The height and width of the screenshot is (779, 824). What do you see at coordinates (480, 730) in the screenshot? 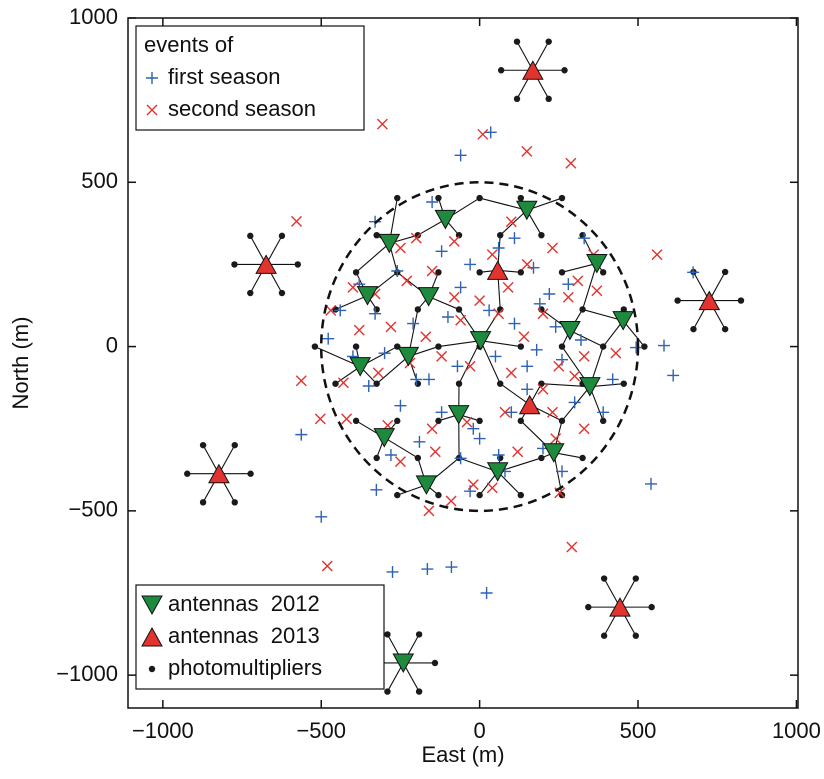
I see `x-tick-label: 0` at bounding box center [480, 730].